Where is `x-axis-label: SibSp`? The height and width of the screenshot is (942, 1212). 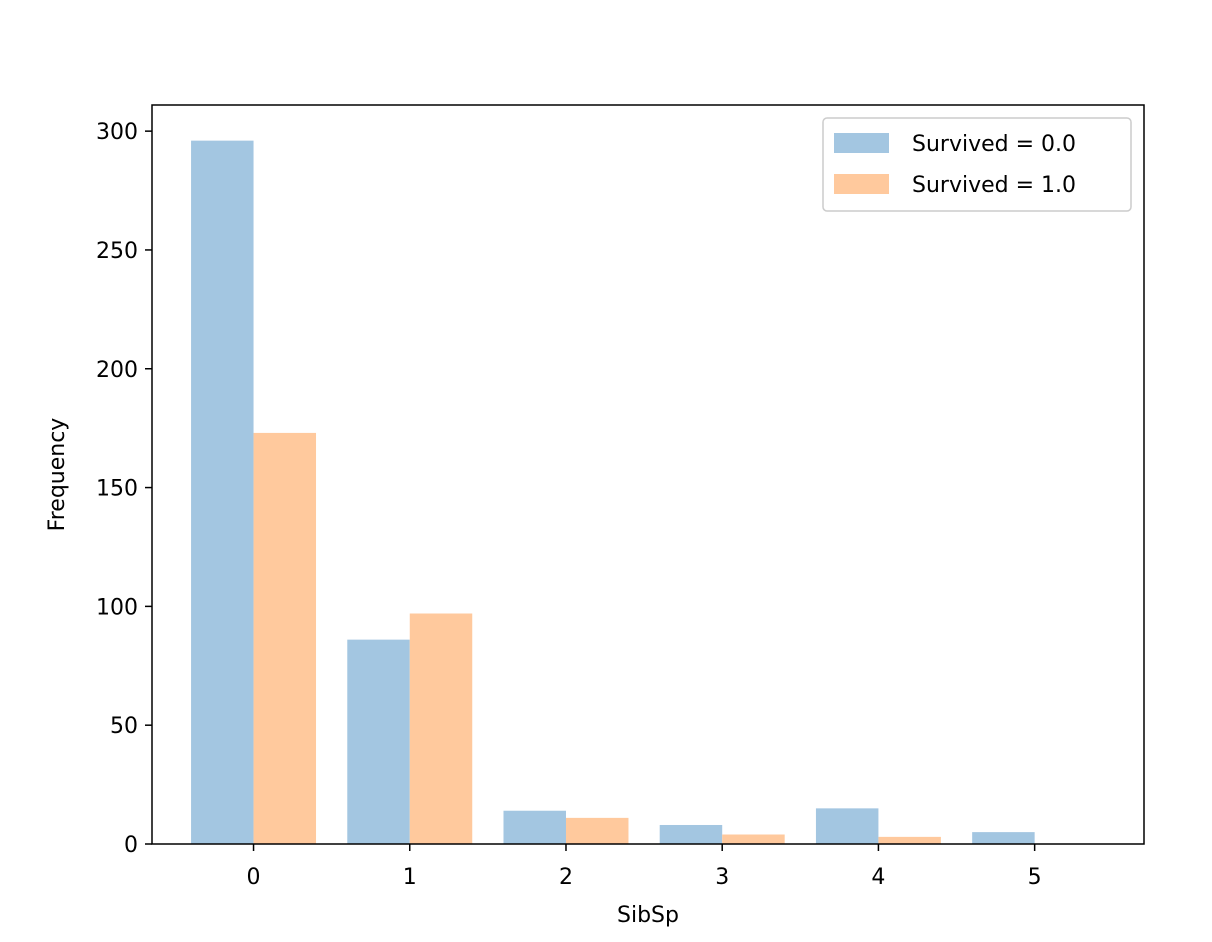 x-axis-label: SibSp is located at coordinates (648, 915).